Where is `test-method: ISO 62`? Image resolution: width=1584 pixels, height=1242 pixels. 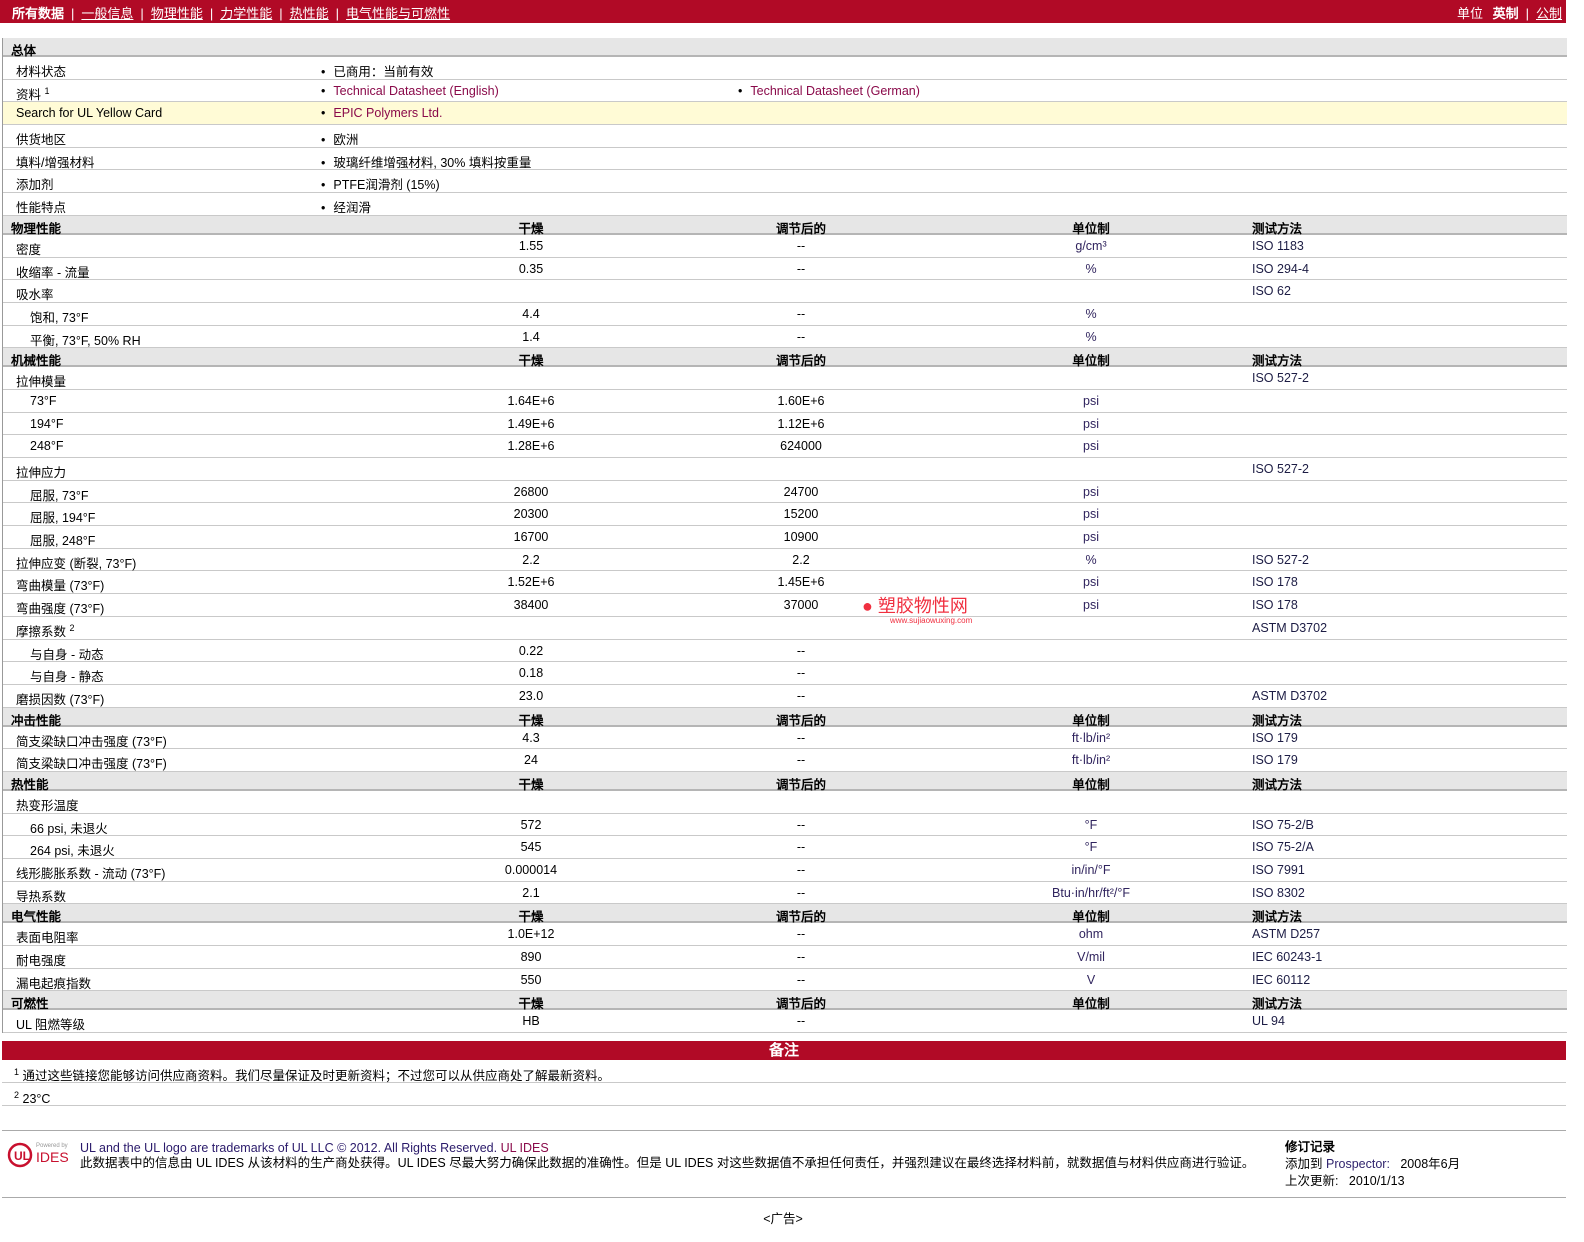 test-method: ISO 62 is located at coordinates (1271, 291).